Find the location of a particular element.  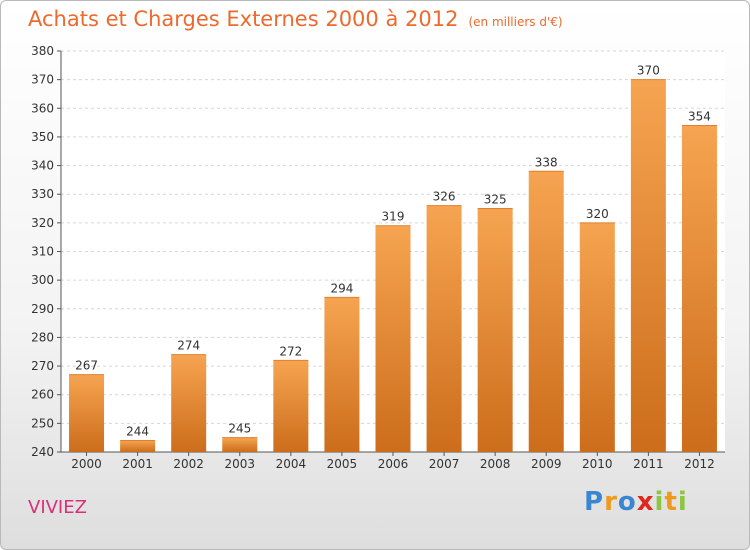

x-tick-label: 2000 is located at coordinates (86, 464).